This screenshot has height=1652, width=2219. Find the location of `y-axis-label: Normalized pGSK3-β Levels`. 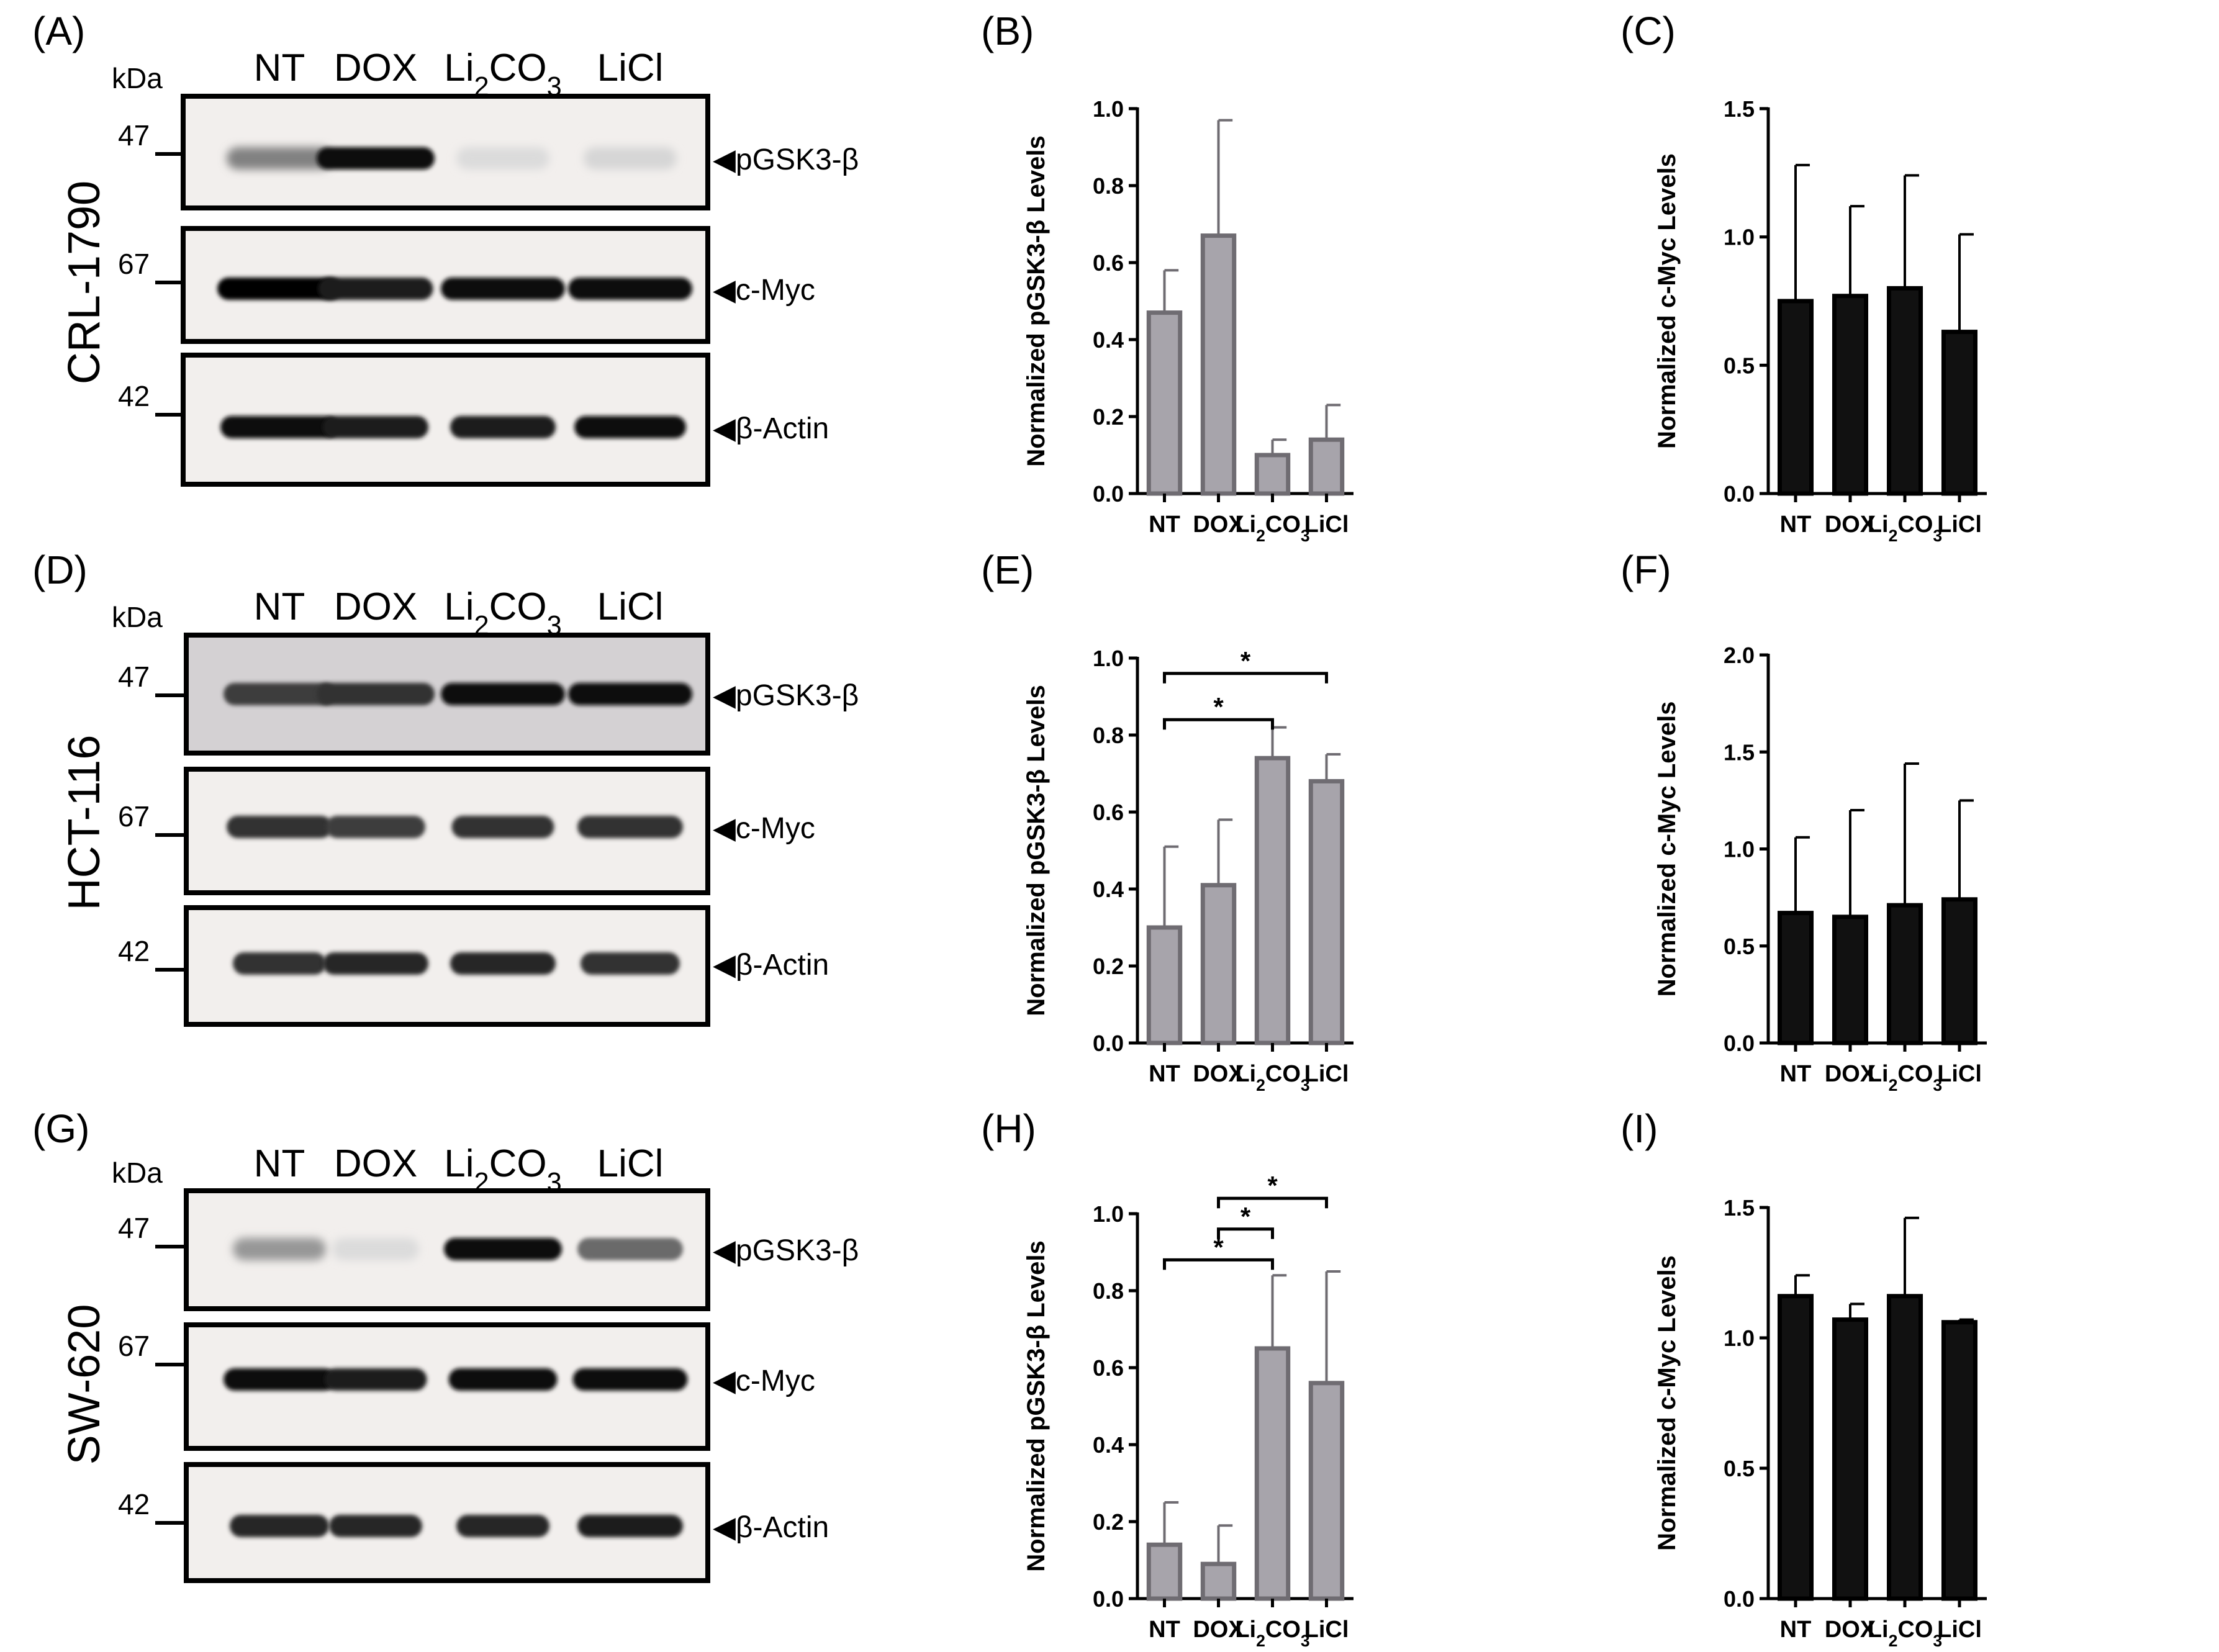

y-axis-label: Normalized pGSK3-β Levels is located at coordinates (1036, 1406).